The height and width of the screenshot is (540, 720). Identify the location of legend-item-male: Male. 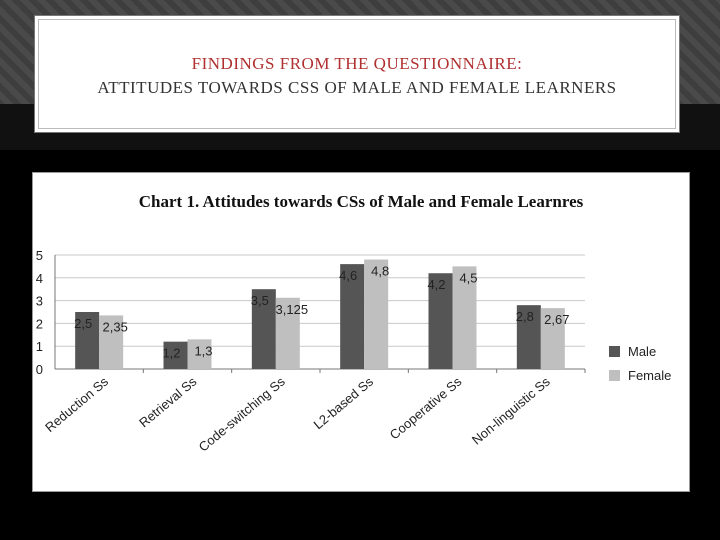
(640, 351).